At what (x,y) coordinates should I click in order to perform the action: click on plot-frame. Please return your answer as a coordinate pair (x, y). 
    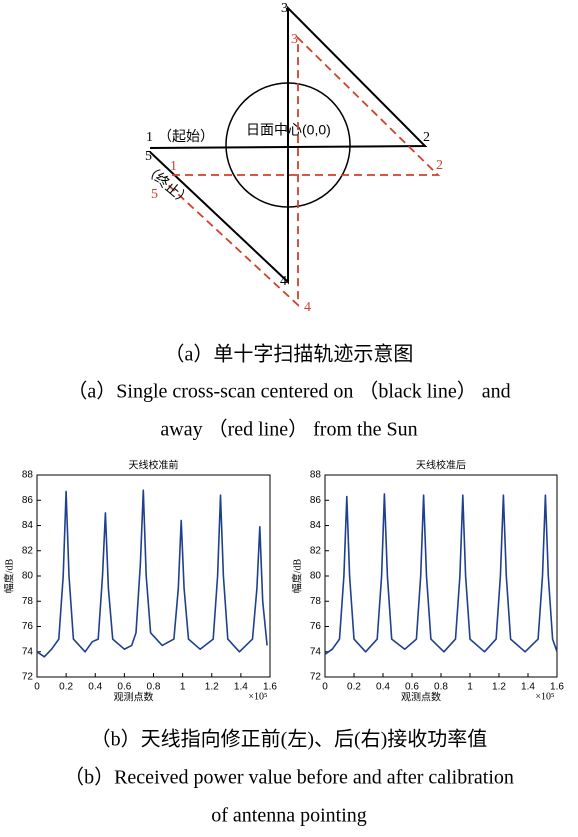
    Looking at the image, I should click on (441, 576).